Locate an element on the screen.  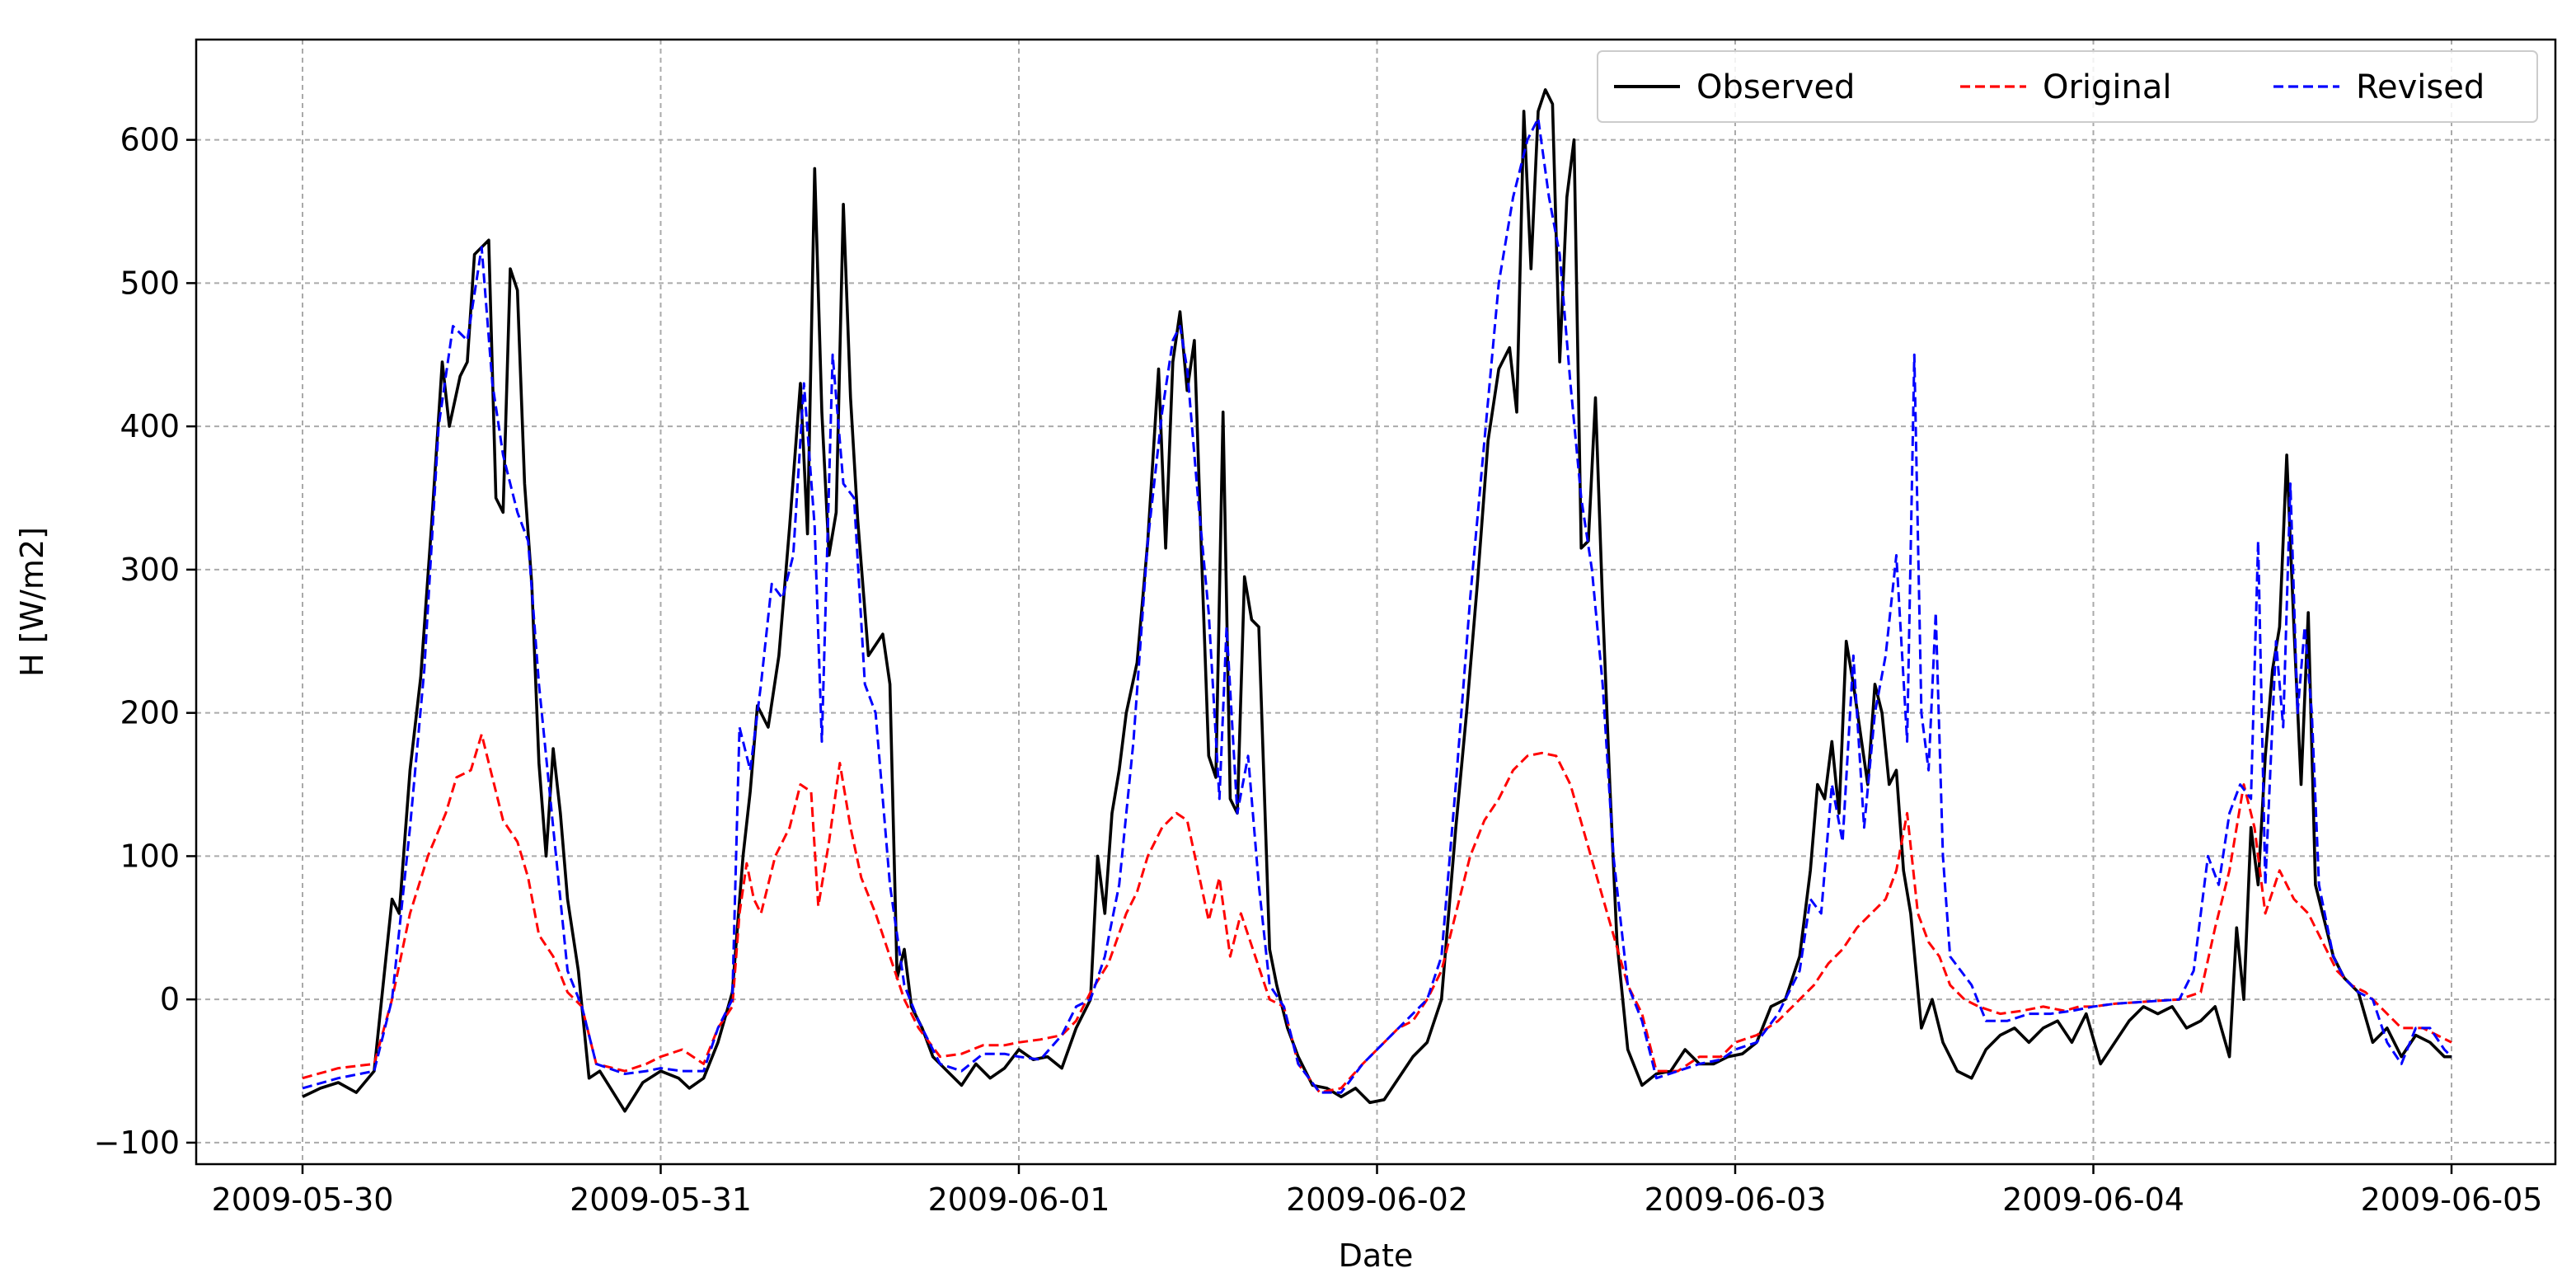
x-tick-label: 2009-06-05 is located at coordinates (2452, 1199).